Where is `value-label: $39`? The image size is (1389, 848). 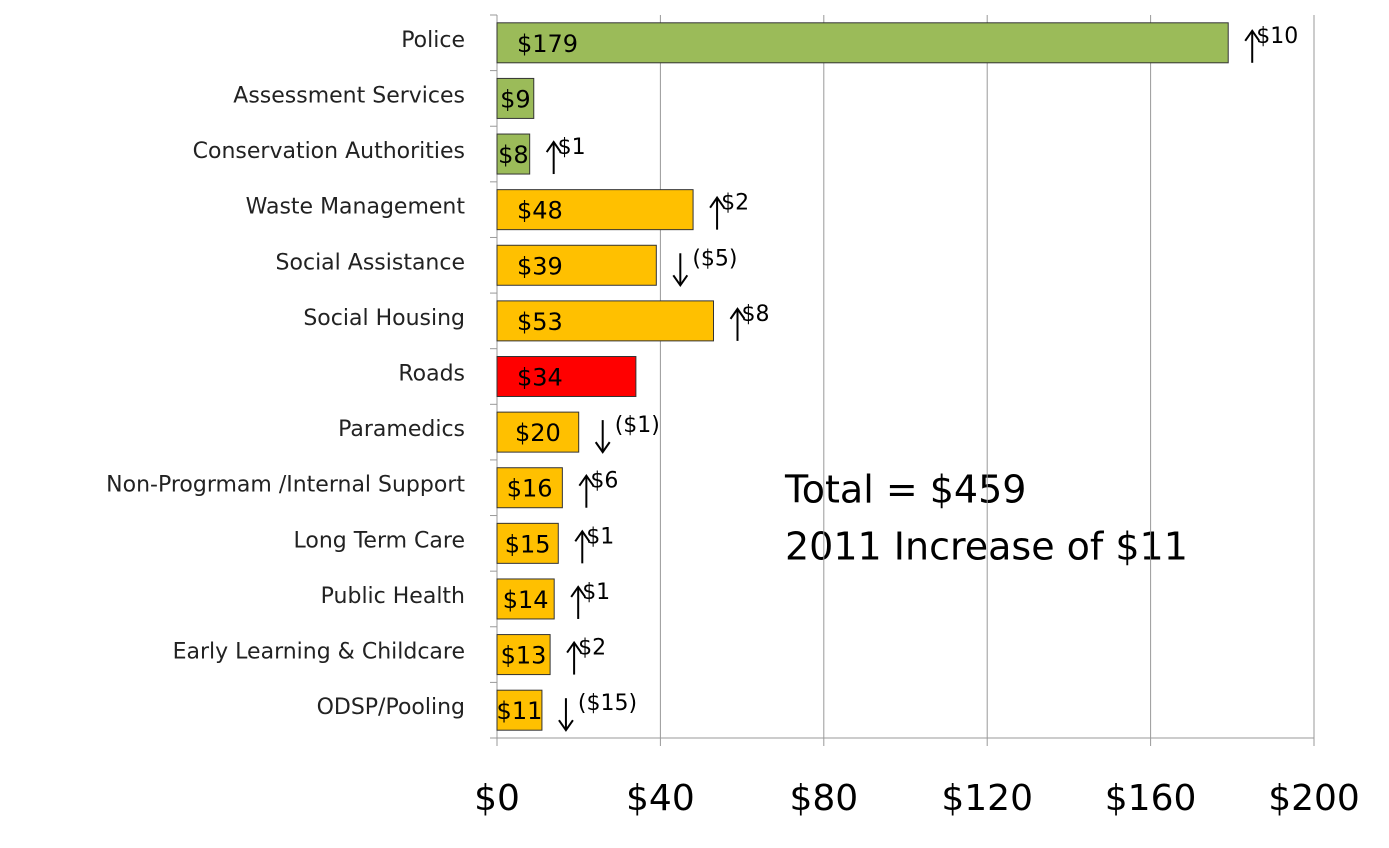 value-label: $39 is located at coordinates (540, 266).